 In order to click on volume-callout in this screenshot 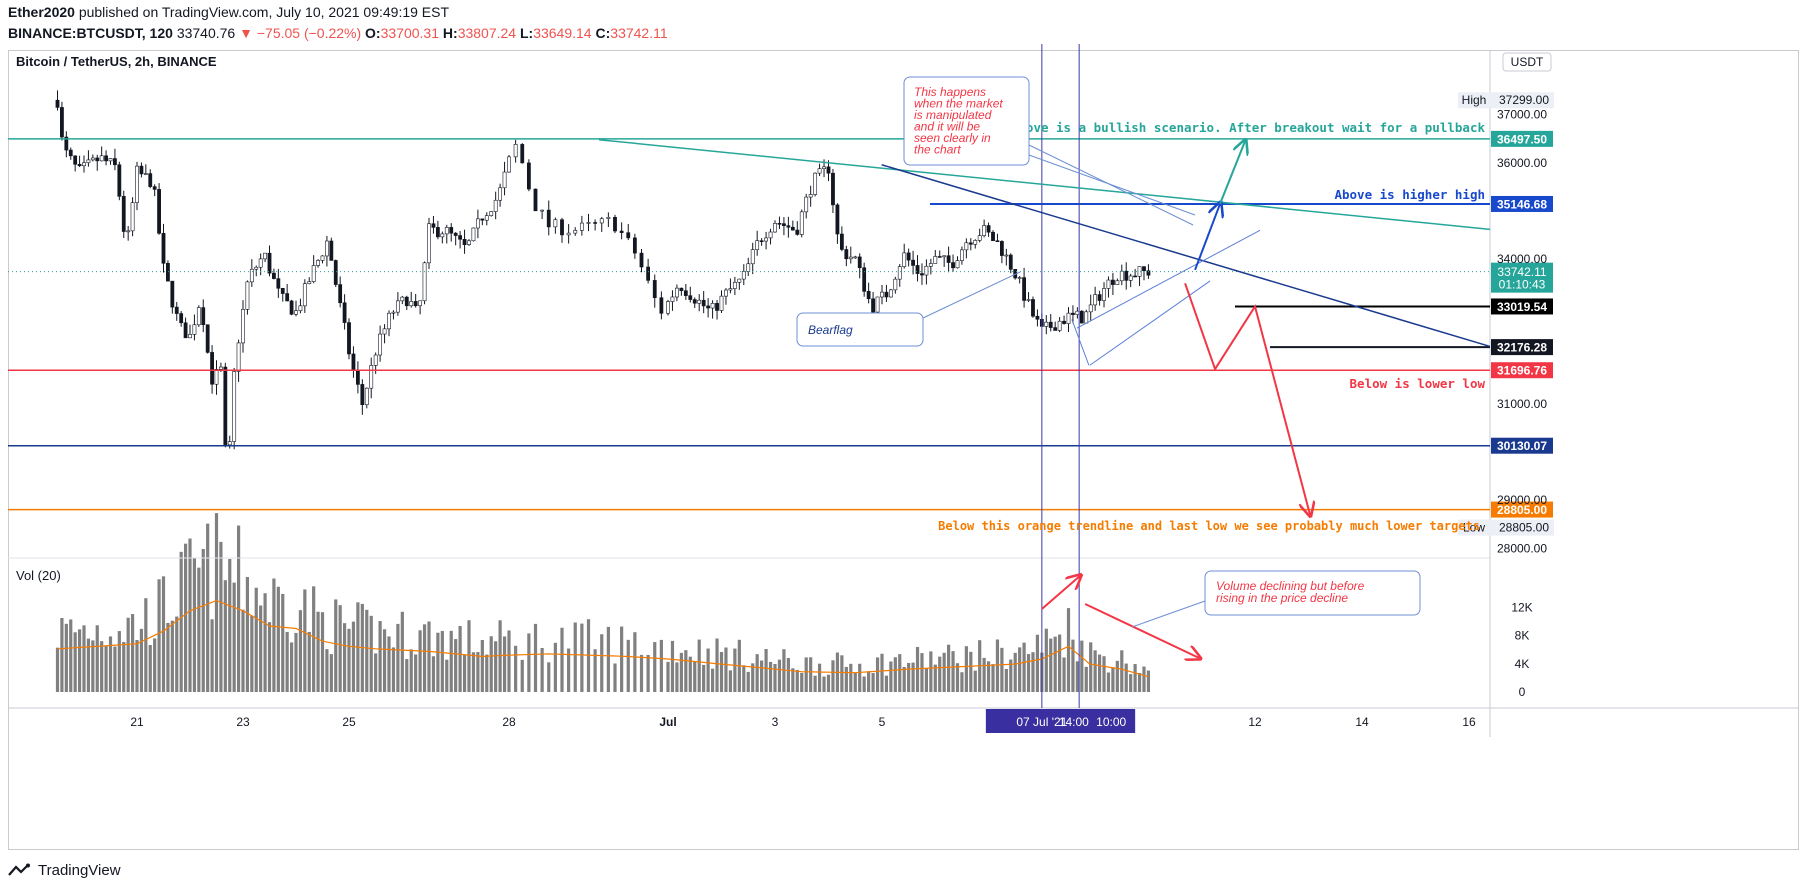, I will do `click(1312, 593)`.